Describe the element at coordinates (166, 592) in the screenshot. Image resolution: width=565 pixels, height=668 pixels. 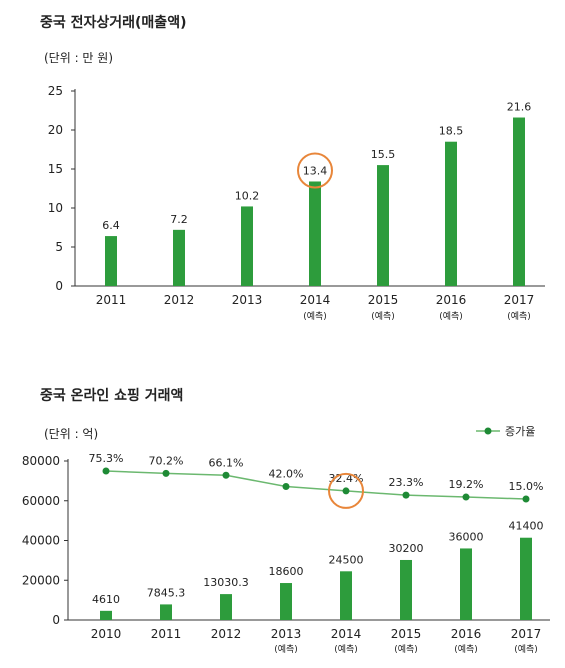
I see `chart2-bar-value-label: 7845.3` at that location.